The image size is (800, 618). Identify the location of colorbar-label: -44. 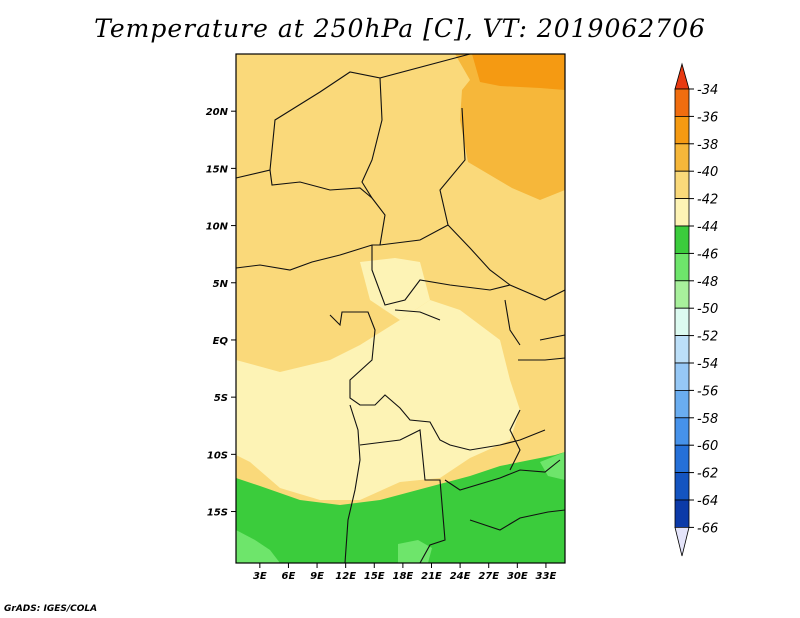
(707, 227).